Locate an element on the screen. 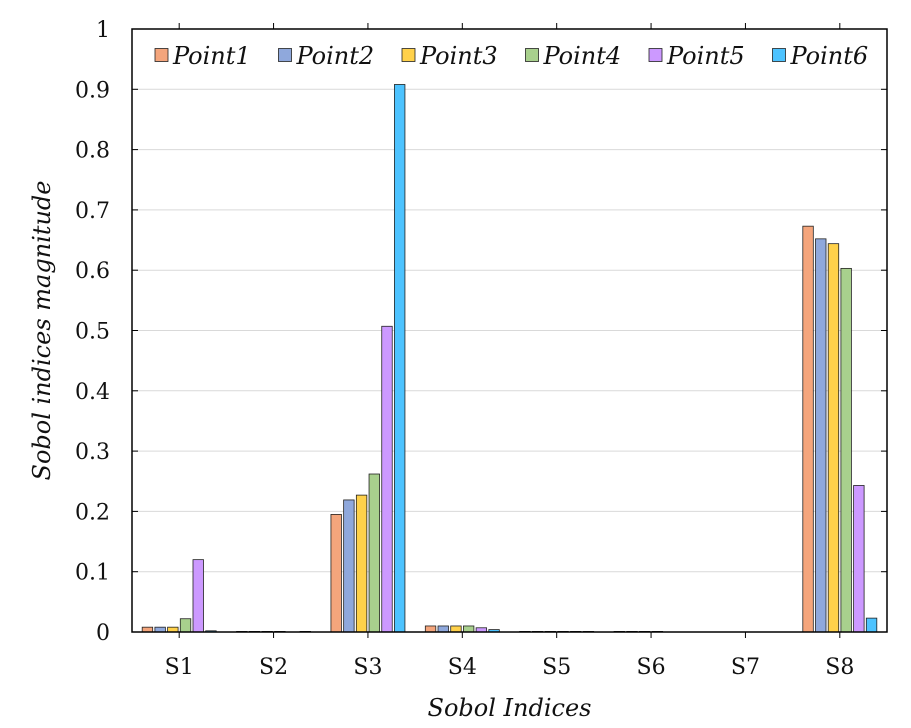 This screenshot has height=728, width=911. y-tick-label: 0.7 is located at coordinates (92, 211).